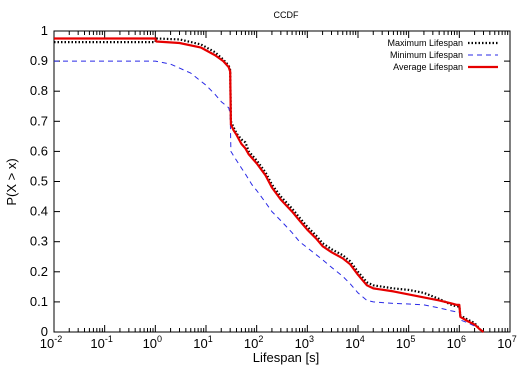  I want to click on x-tick-exponent: 2, so click(260, 339).